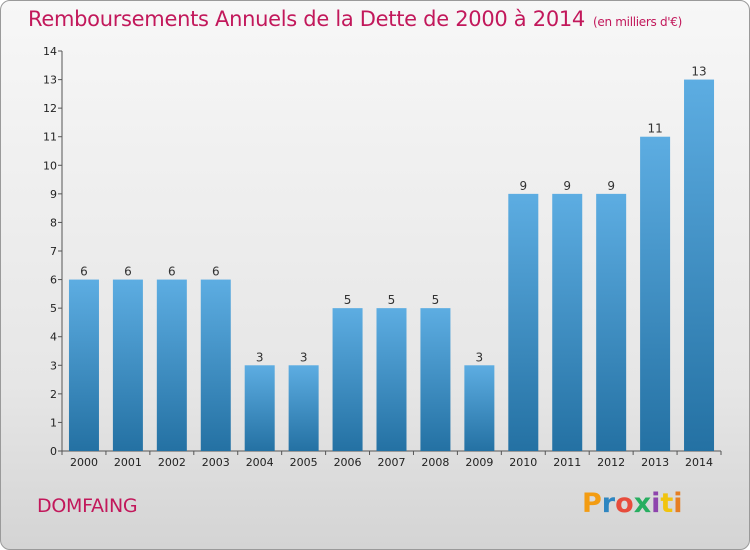  I want to click on bar-value-label: 13, so click(698, 72).